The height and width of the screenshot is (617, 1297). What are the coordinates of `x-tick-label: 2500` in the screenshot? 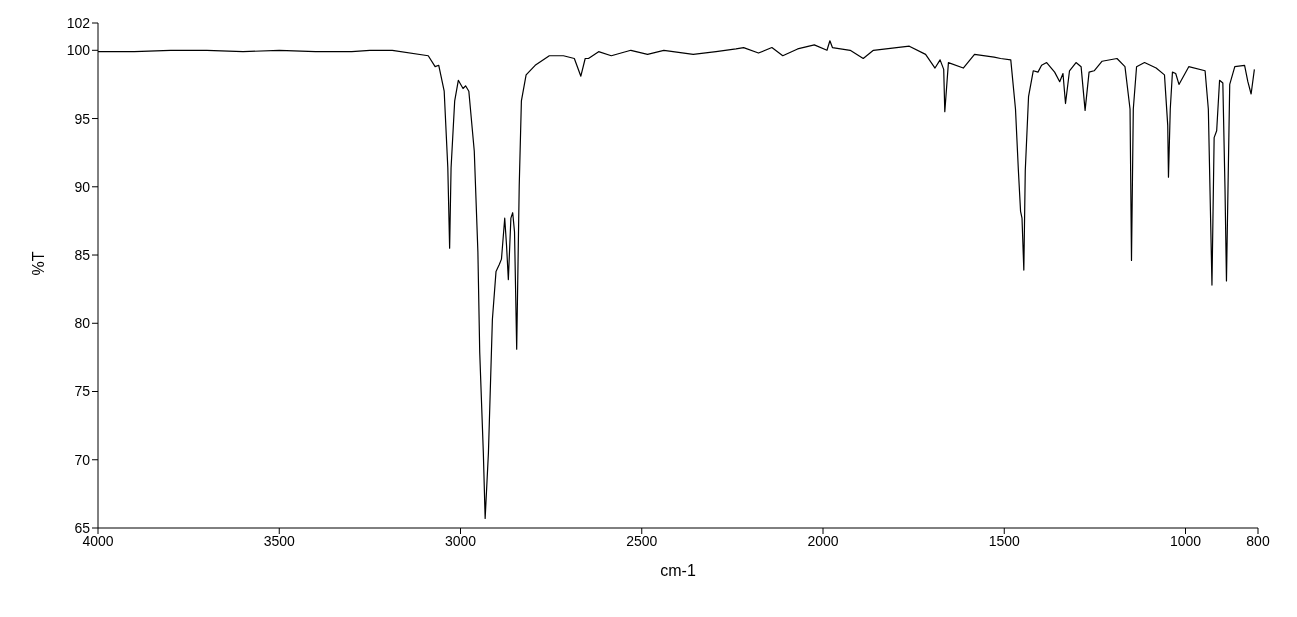 It's located at (642, 540).